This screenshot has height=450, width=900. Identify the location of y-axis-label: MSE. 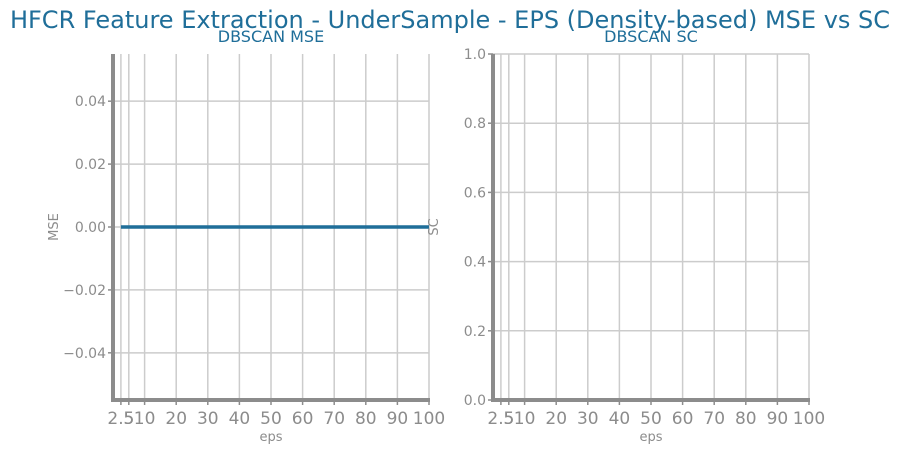
(54, 227).